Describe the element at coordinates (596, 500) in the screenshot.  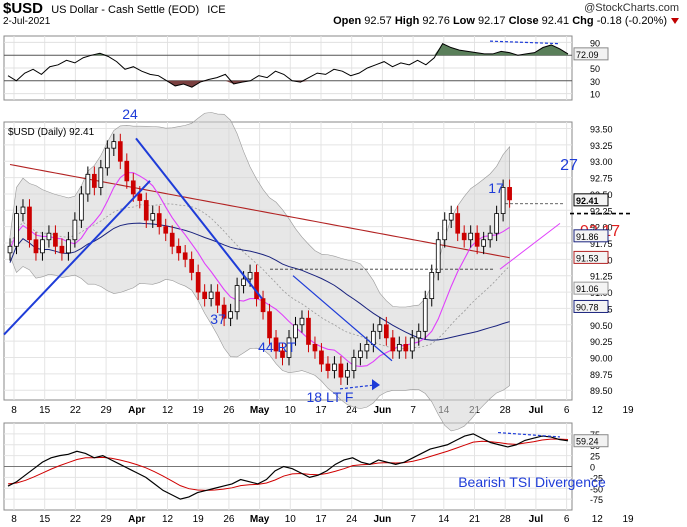
I see `tsi-tick-label: -75` at that location.